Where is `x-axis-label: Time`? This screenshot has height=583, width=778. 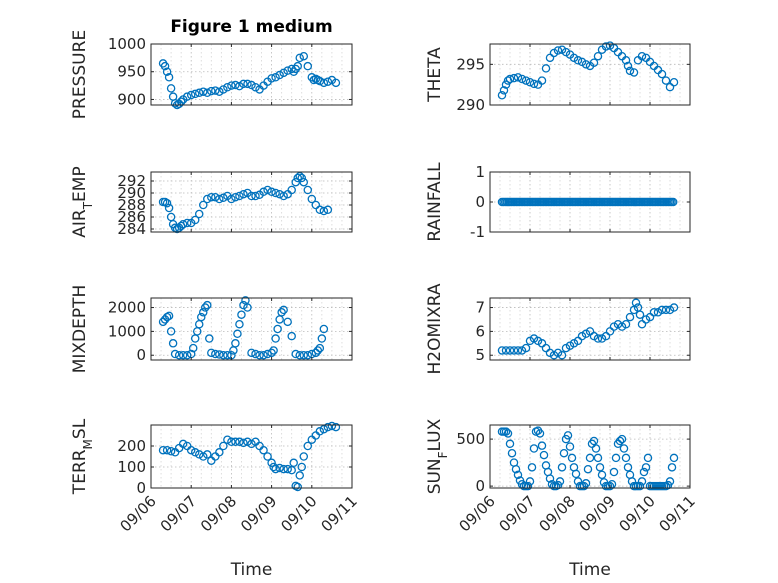
x-axis-label: Time is located at coordinates (589, 570).